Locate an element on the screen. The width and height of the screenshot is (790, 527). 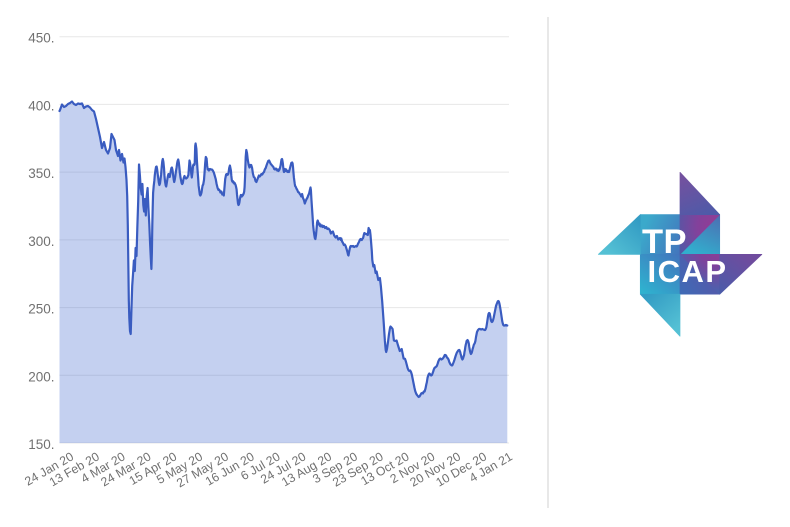
svg-text: 150. is located at coordinates (41, 444).